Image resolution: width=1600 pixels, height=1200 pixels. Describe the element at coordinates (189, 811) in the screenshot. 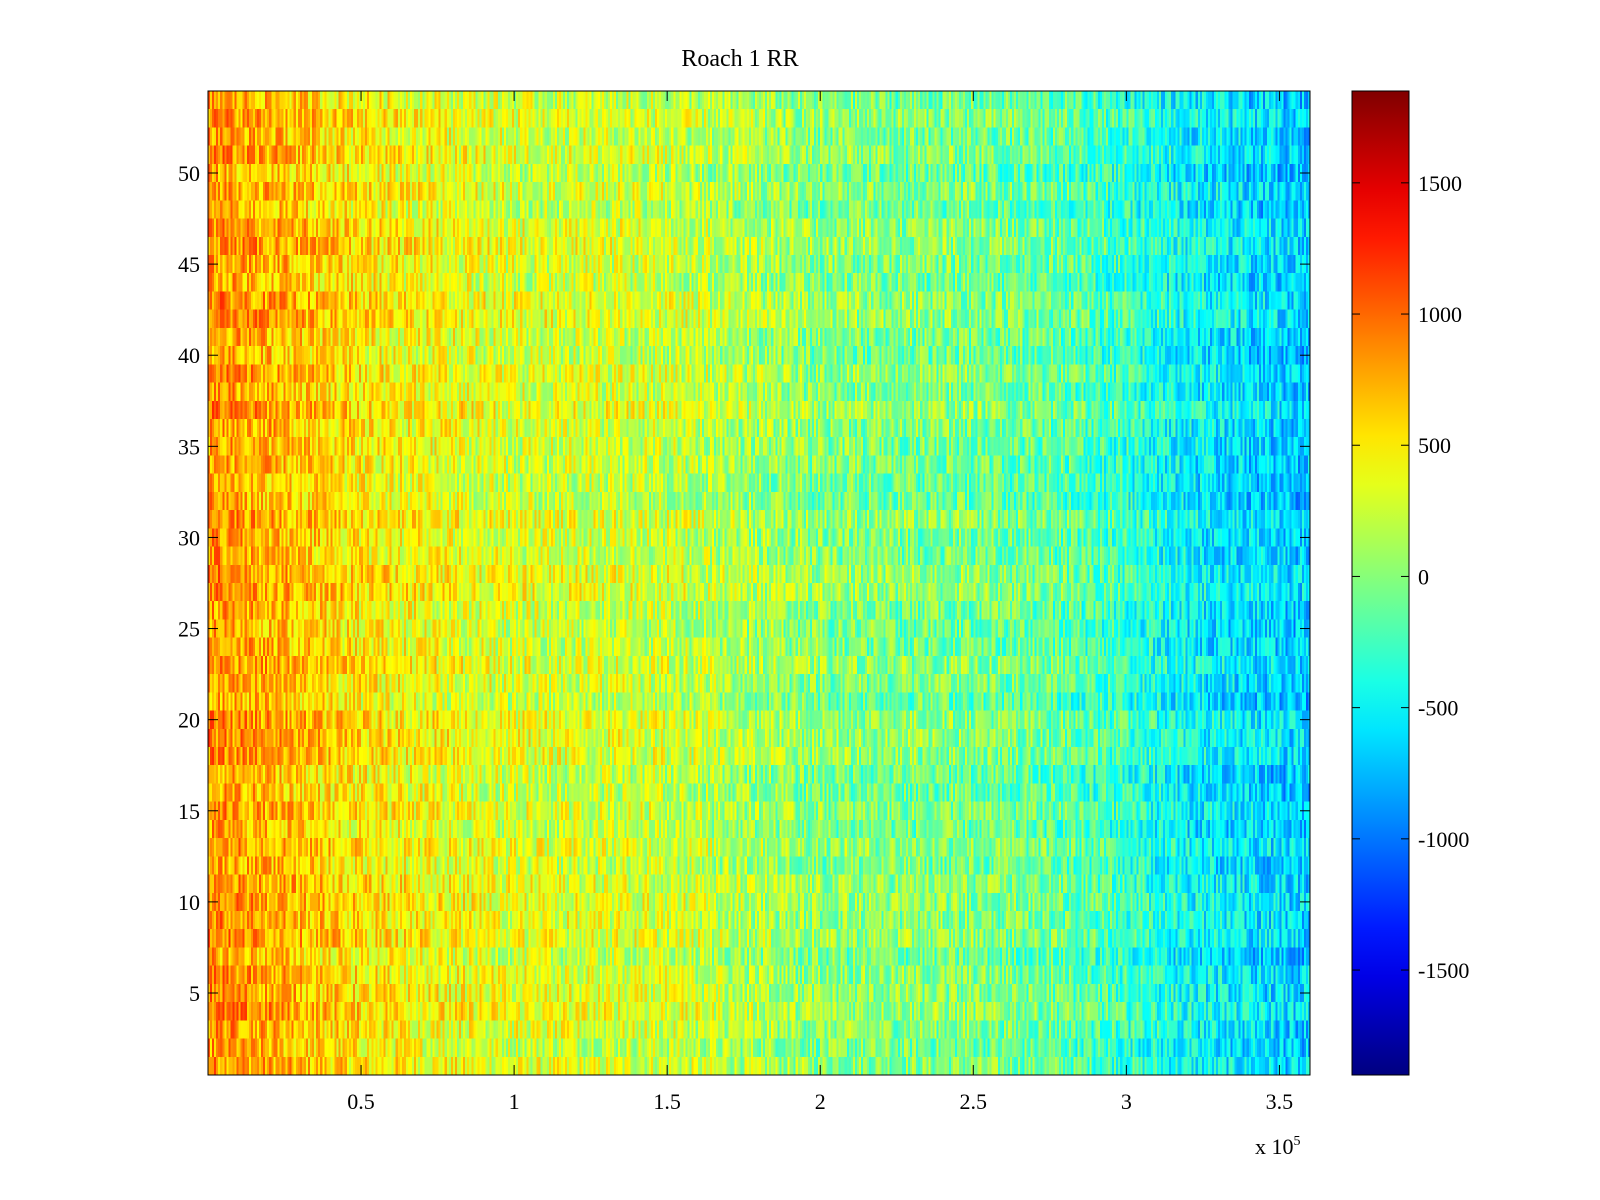

I see `y-tick-label: 15` at that location.